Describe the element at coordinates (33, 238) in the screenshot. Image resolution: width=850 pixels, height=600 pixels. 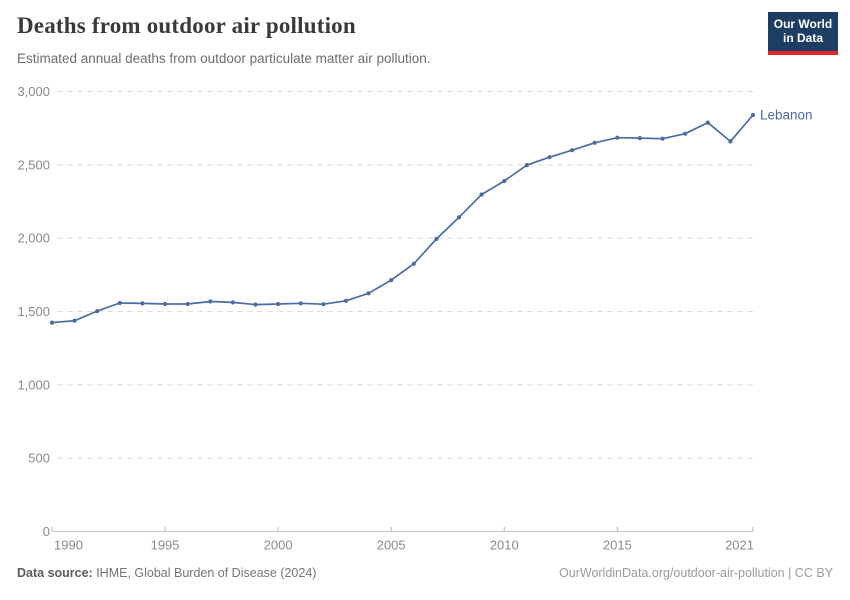
I see `y-axis-label: 2,000` at that location.